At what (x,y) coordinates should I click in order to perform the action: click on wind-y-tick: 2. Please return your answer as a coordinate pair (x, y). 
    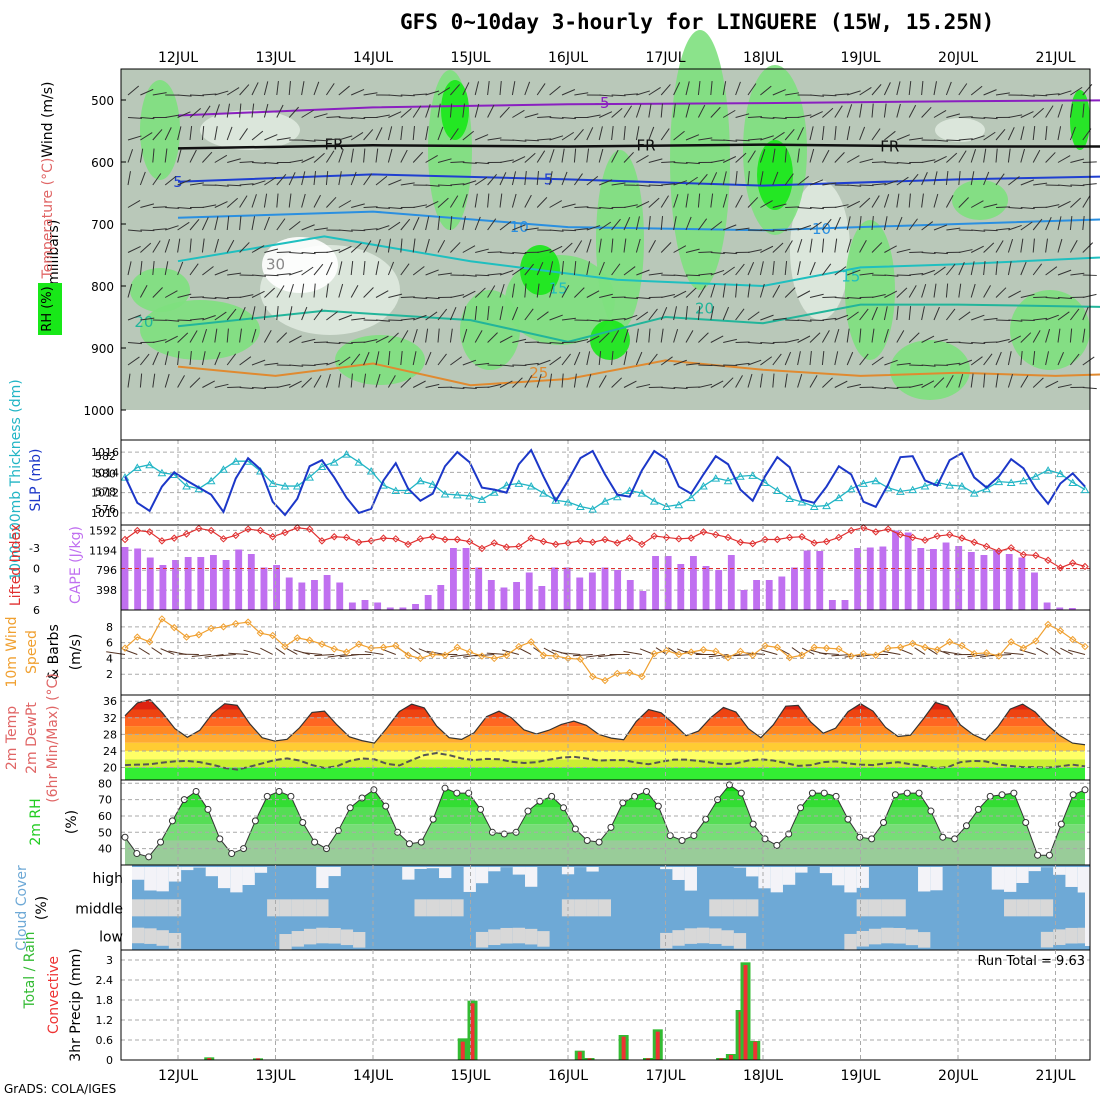
    Looking at the image, I should click on (109, 674).